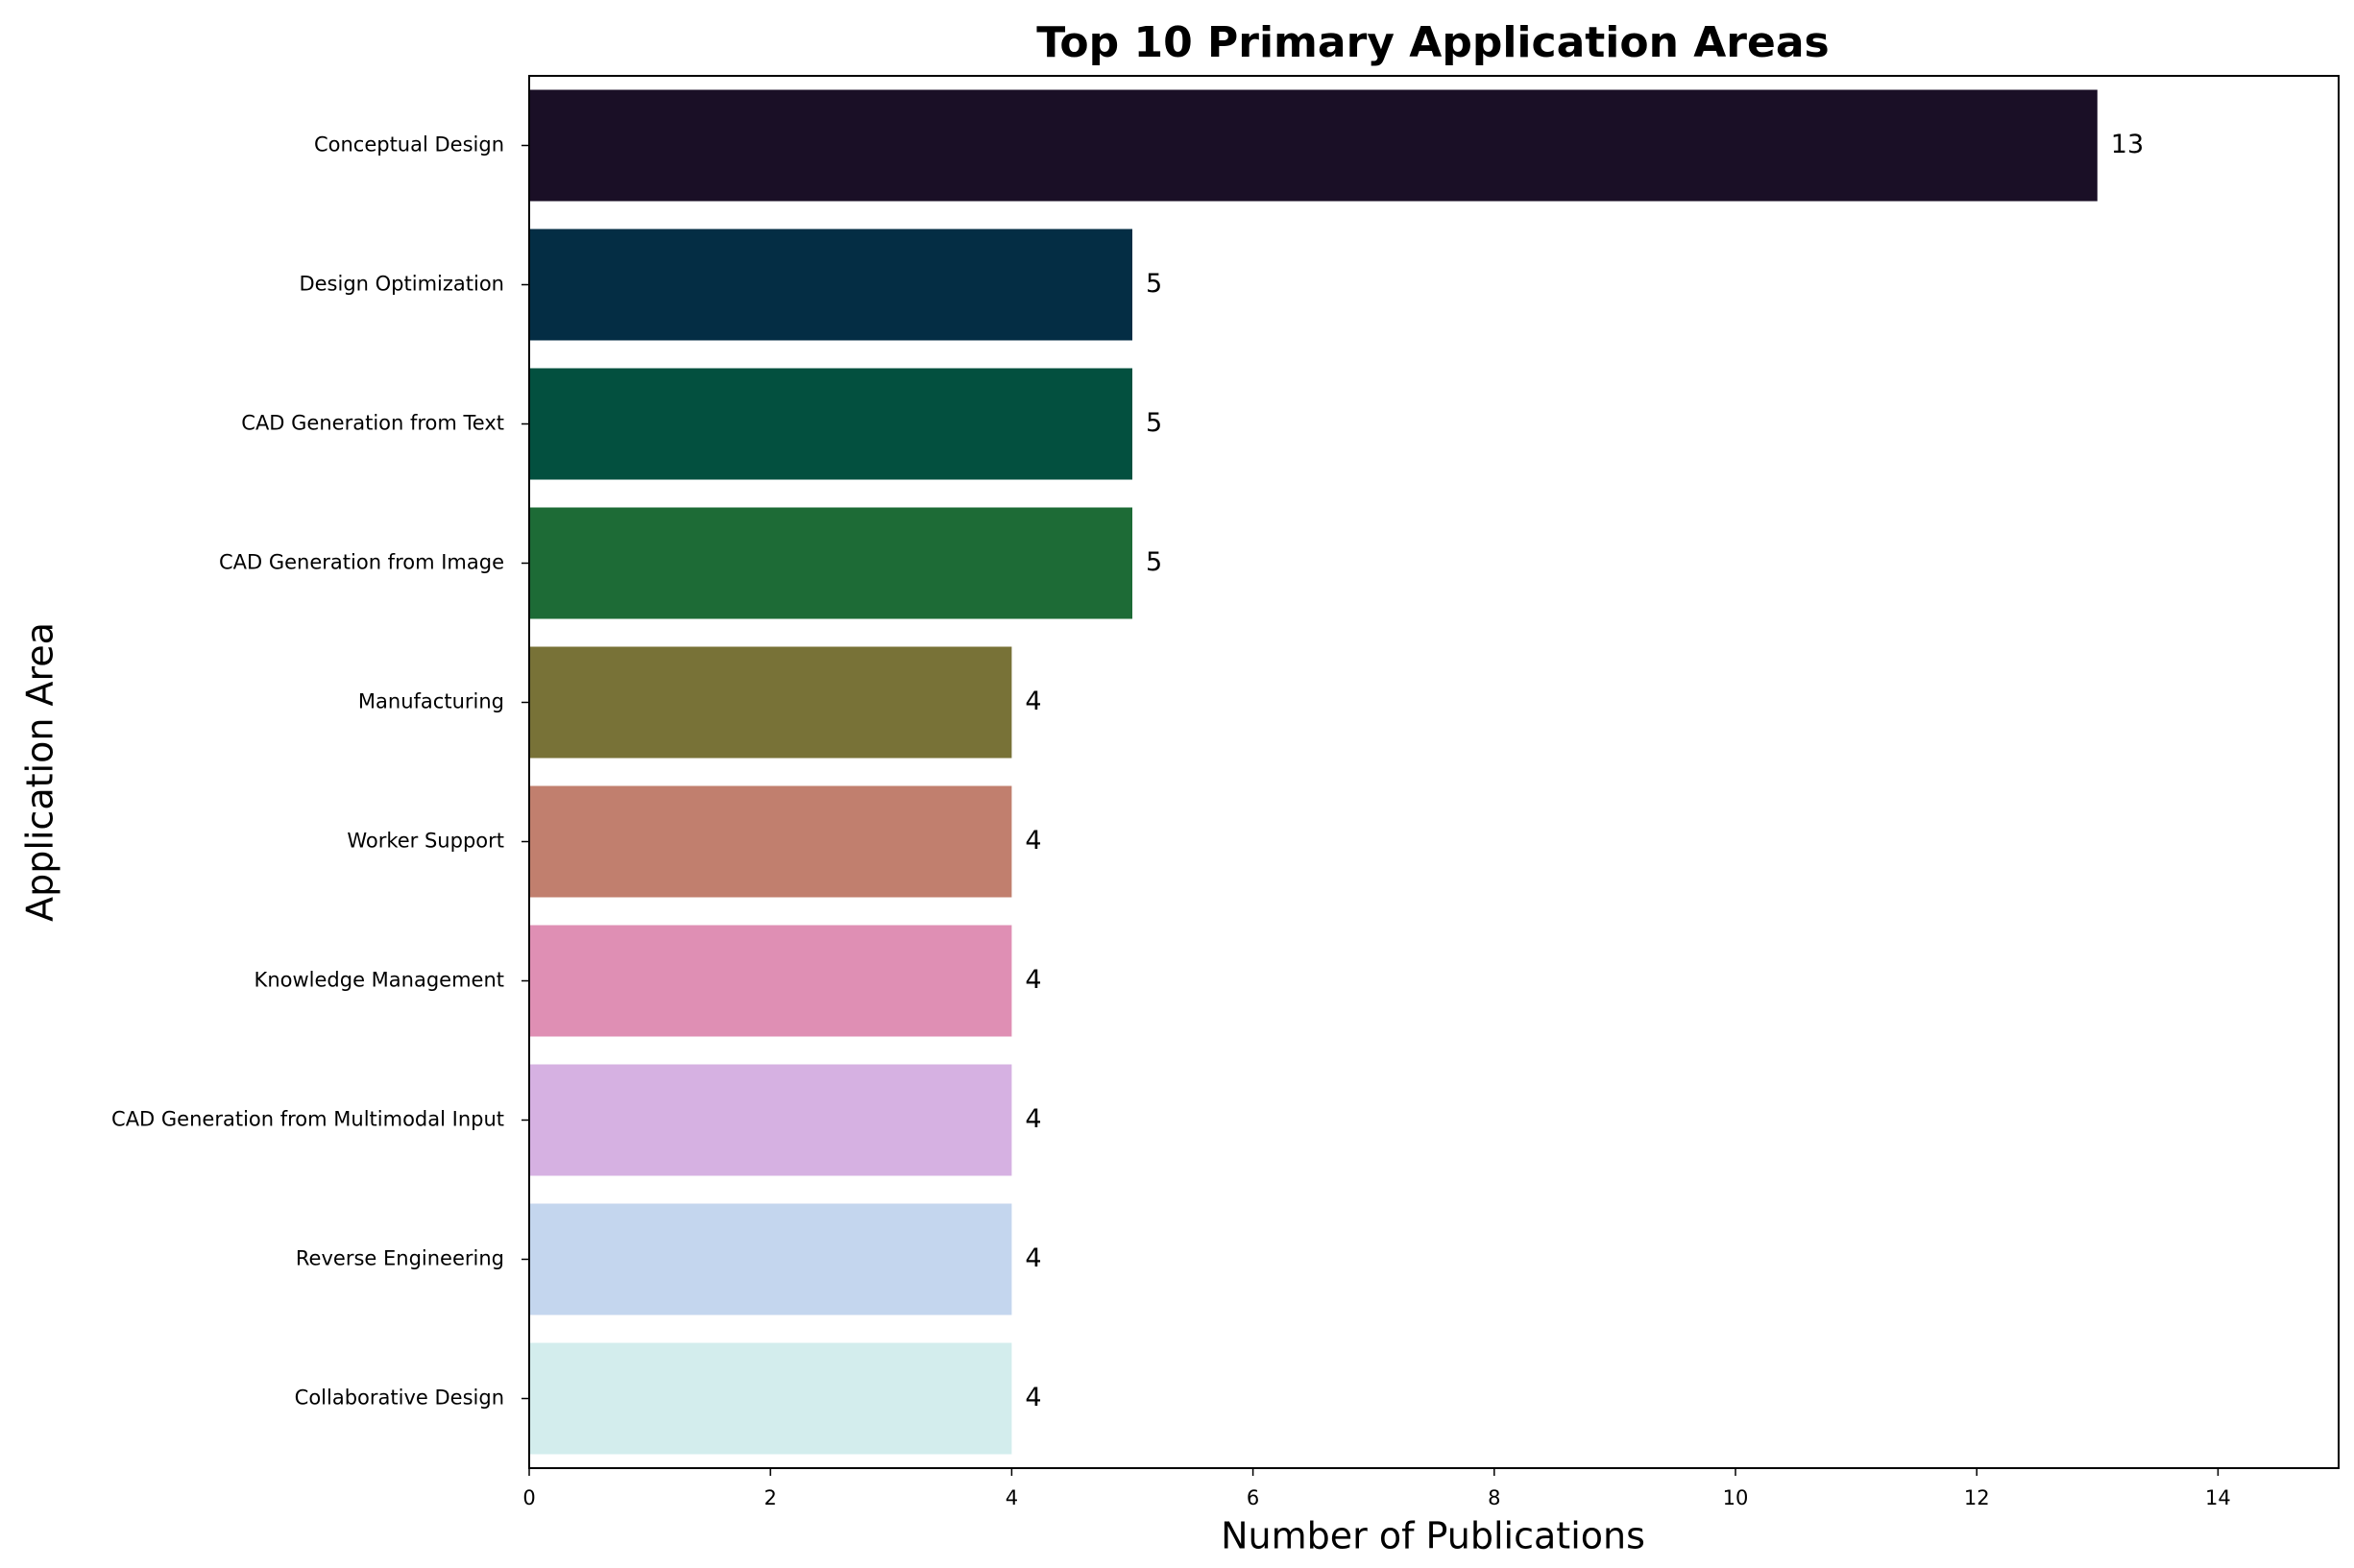  Describe the element at coordinates (399, 1398) in the screenshot. I see `y-tick-label: Collaborative Design` at that location.